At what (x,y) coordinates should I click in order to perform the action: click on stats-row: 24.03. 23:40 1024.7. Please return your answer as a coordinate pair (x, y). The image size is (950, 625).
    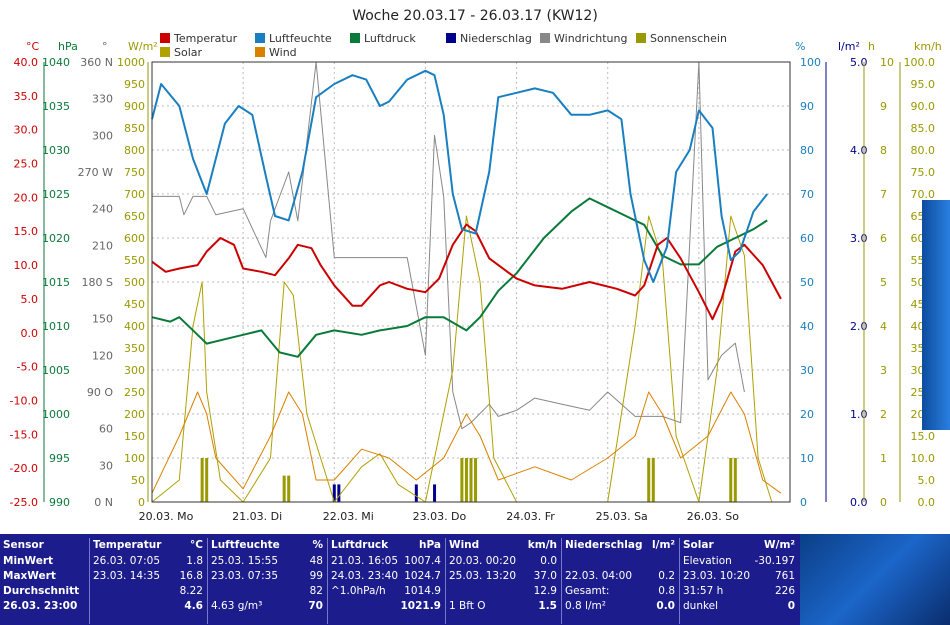
    Looking at the image, I should click on (386, 576).